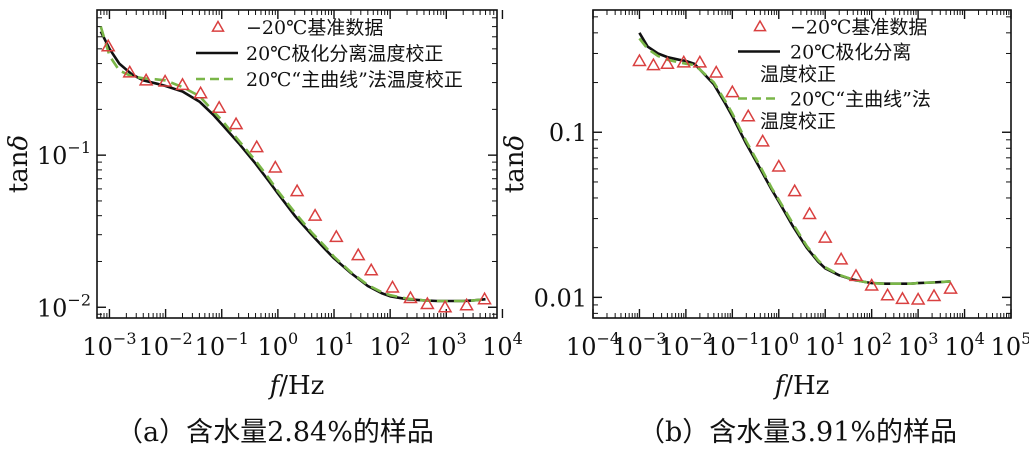 The height and width of the screenshot is (454, 1029). I want to click on legend-label: 20℃“主曲线”法温度校正, so click(354, 80).